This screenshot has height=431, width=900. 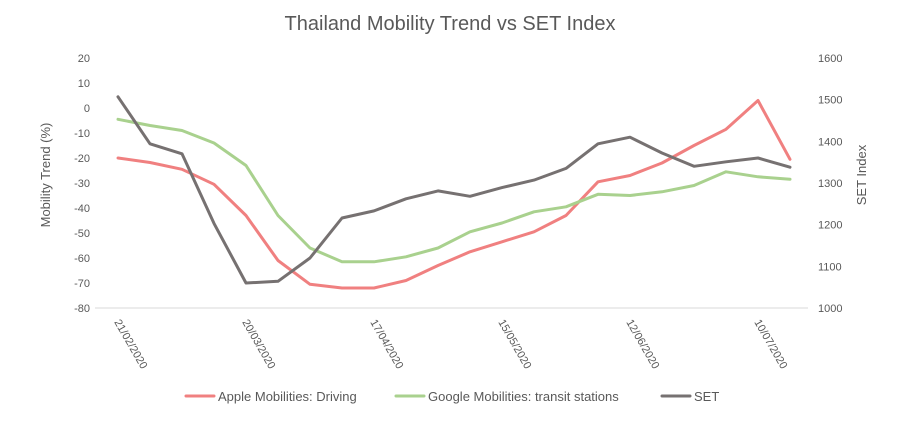 What do you see at coordinates (514, 345) in the screenshot?
I see `x-tick-label: 15/05/2020` at bounding box center [514, 345].